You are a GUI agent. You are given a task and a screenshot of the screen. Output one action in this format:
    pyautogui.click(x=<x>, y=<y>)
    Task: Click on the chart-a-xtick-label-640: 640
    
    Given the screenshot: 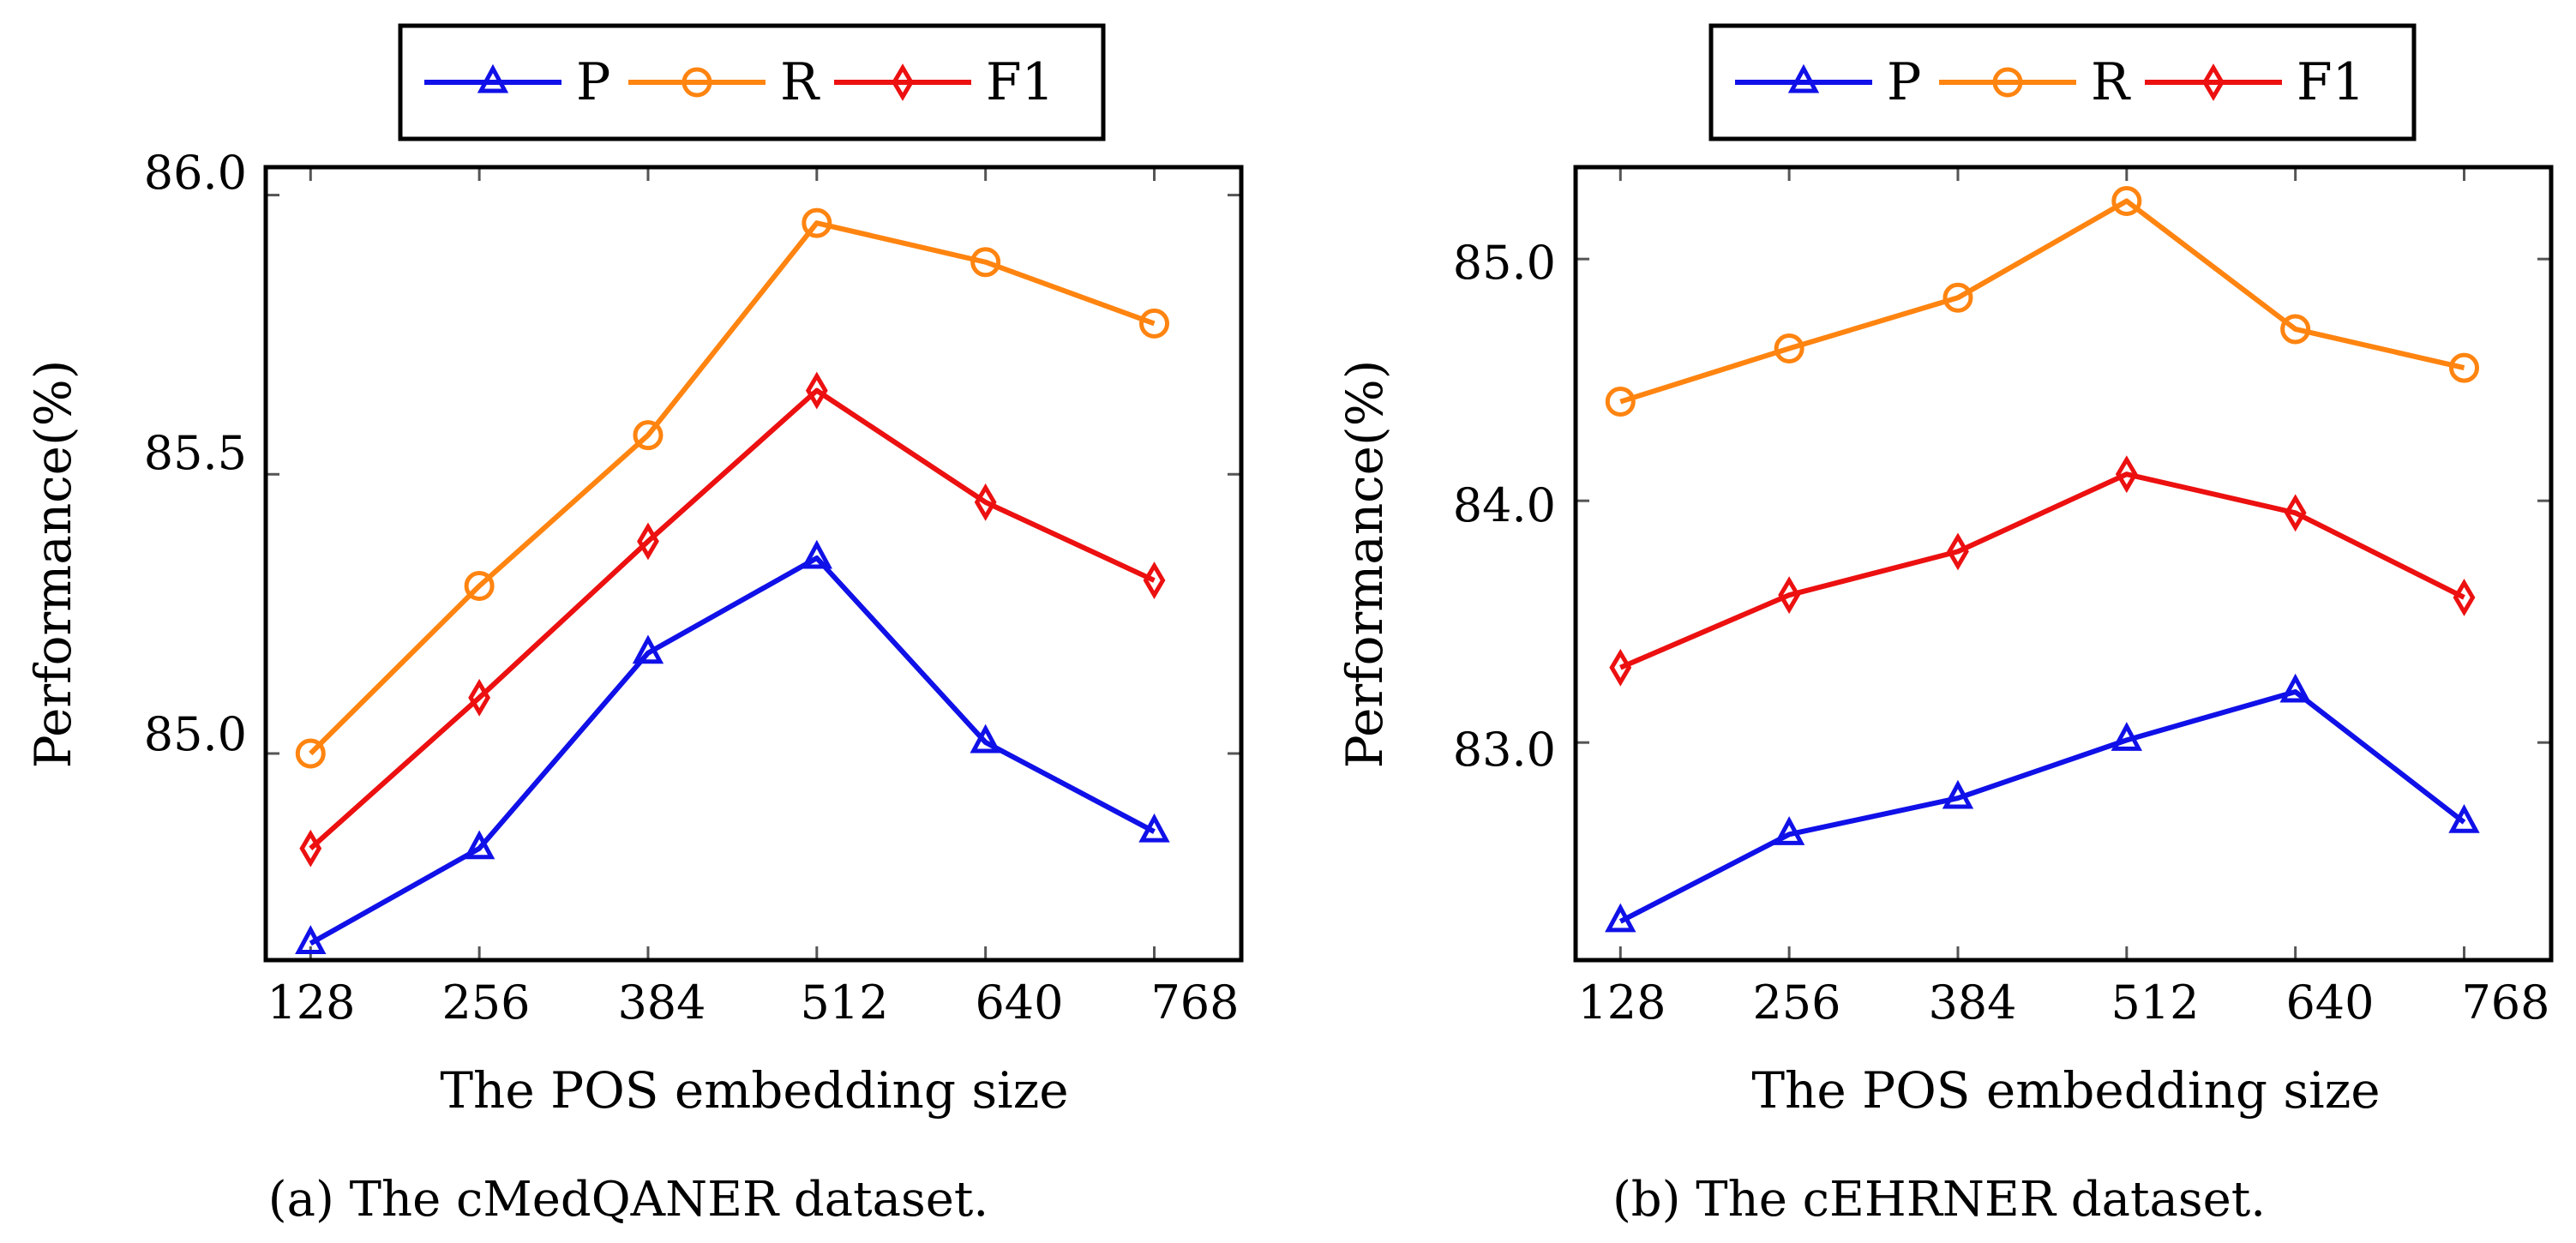 What is the action you would take?
    pyautogui.click(x=1019, y=1003)
    